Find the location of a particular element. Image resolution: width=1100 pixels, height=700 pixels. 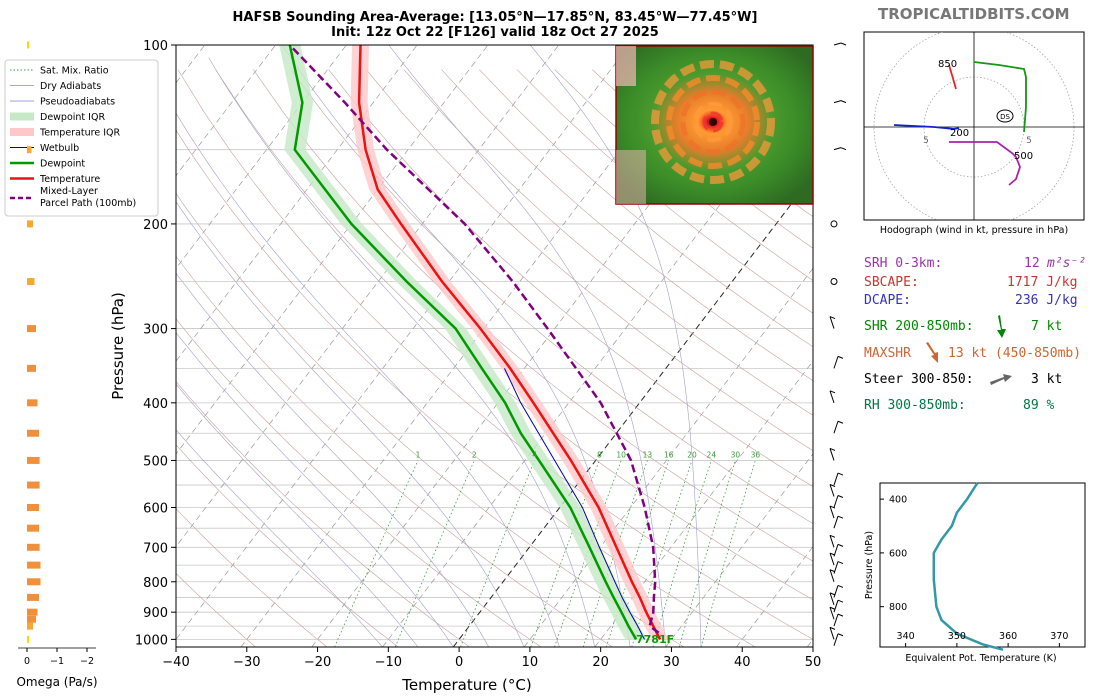

legend-label: Dry Adiabats is located at coordinates (70, 86).